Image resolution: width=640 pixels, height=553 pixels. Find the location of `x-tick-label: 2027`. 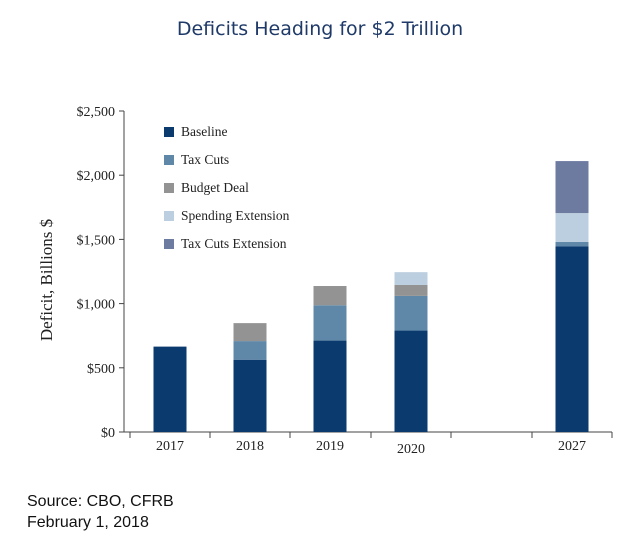

x-tick-label: 2027 is located at coordinates (572, 446).